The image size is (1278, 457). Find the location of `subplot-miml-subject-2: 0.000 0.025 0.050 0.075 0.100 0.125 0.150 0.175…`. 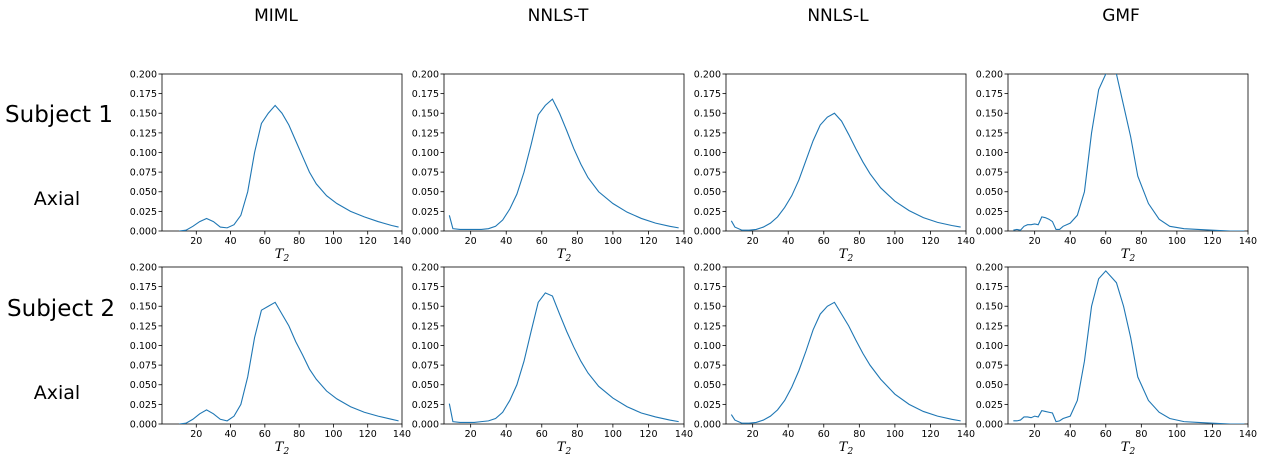

subplot-miml-subject-2: 0.000 0.025 0.050 0.075 0.100 0.125 0.150 0.175… is located at coordinates (270, 359).